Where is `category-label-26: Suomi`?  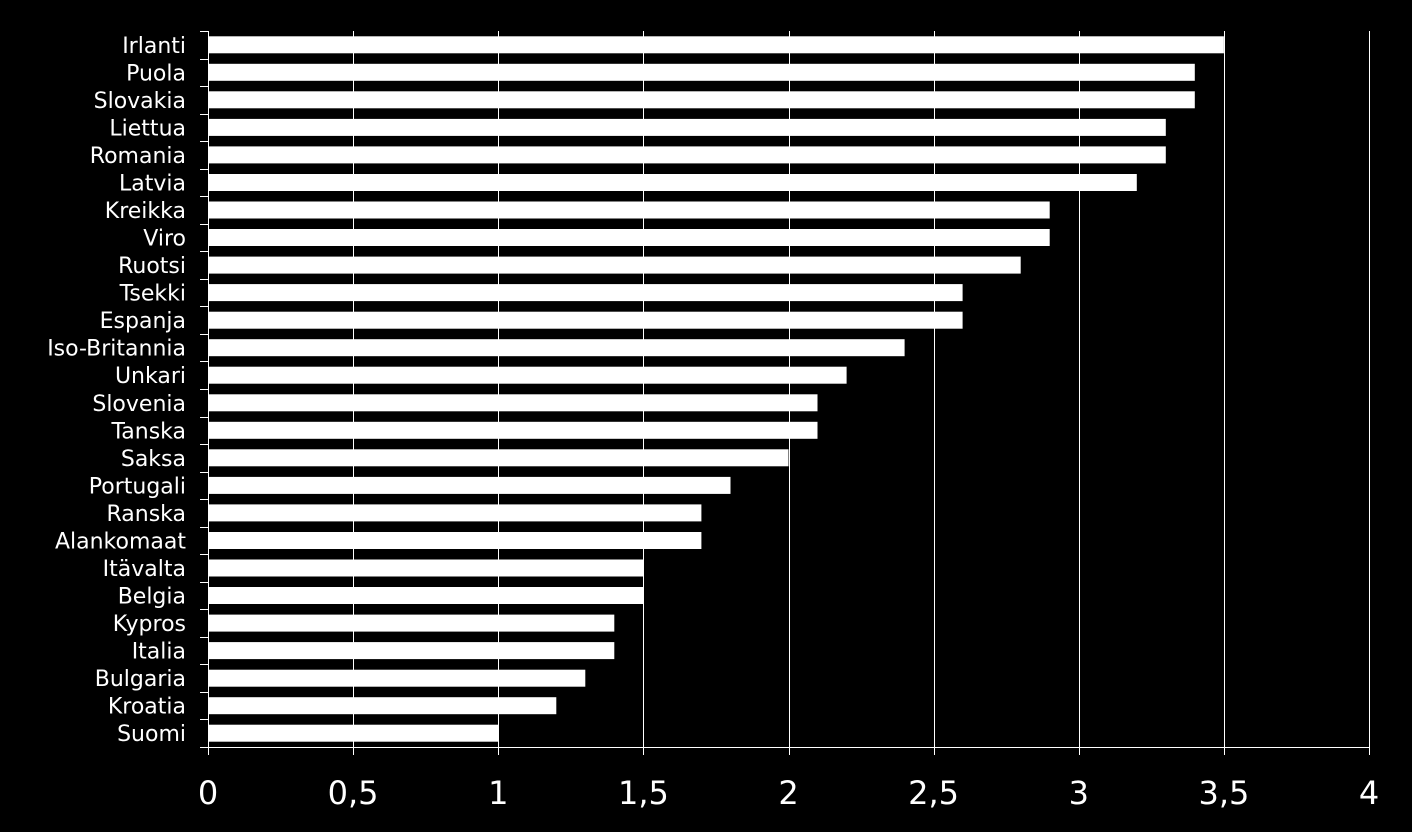
category-label-26: Suomi is located at coordinates (151, 734).